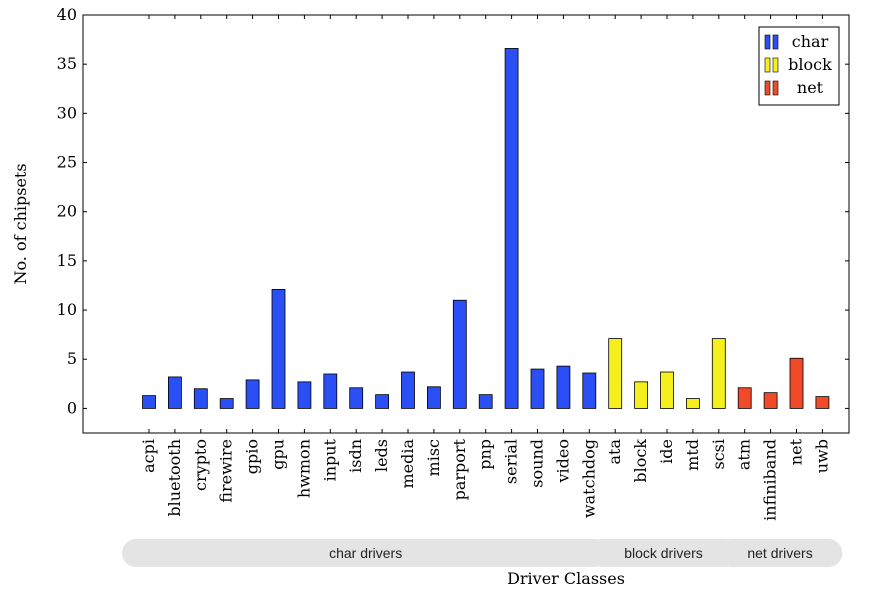  I want to click on x-tick-label: uwb, so click(821, 456).